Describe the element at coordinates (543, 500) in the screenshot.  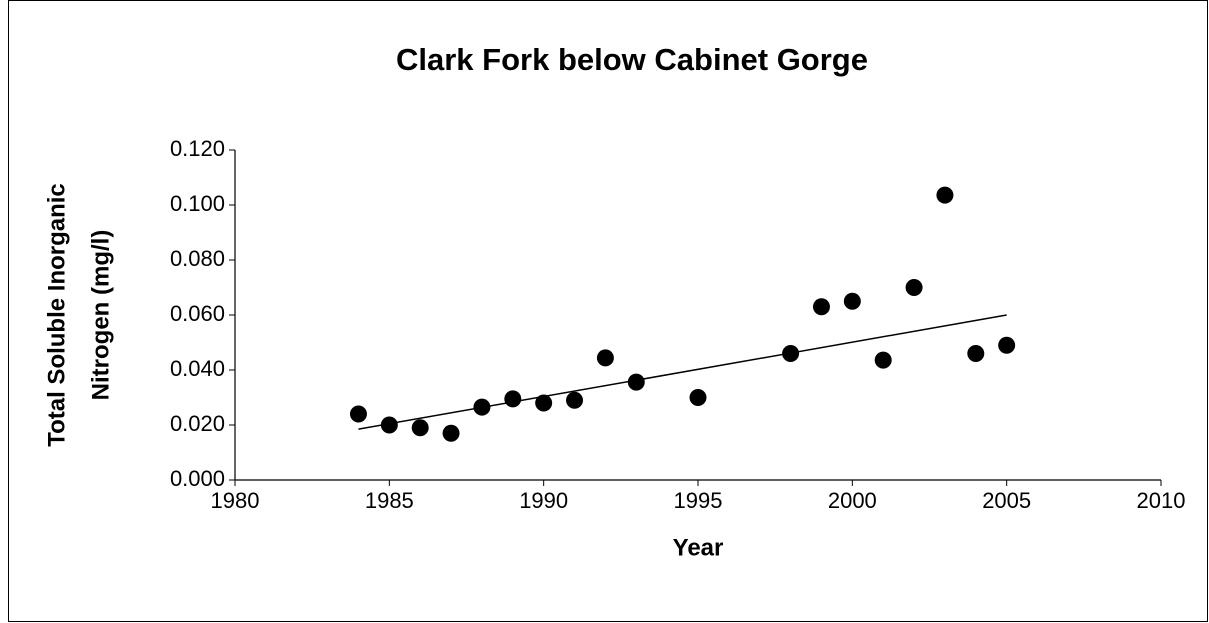
I see `x-tick-label: 1990` at that location.